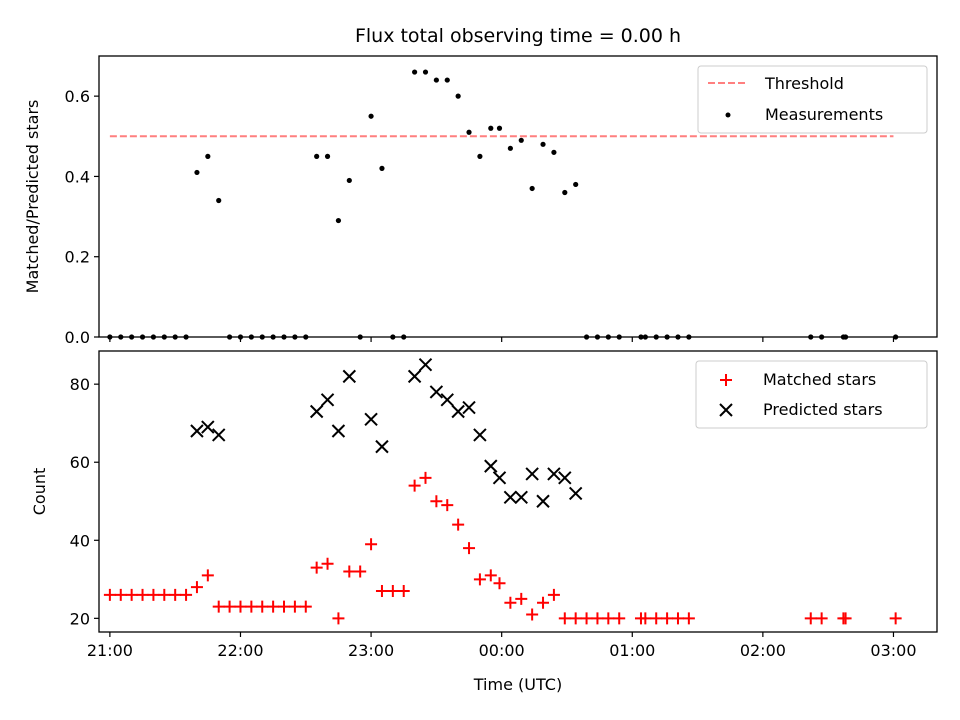 The height and width of the screenshot is (720, 960). What do you see at coordinates (80, 540) in the screenshot?
I see `y-tick-label: 40` at bounding box center [80, 540].